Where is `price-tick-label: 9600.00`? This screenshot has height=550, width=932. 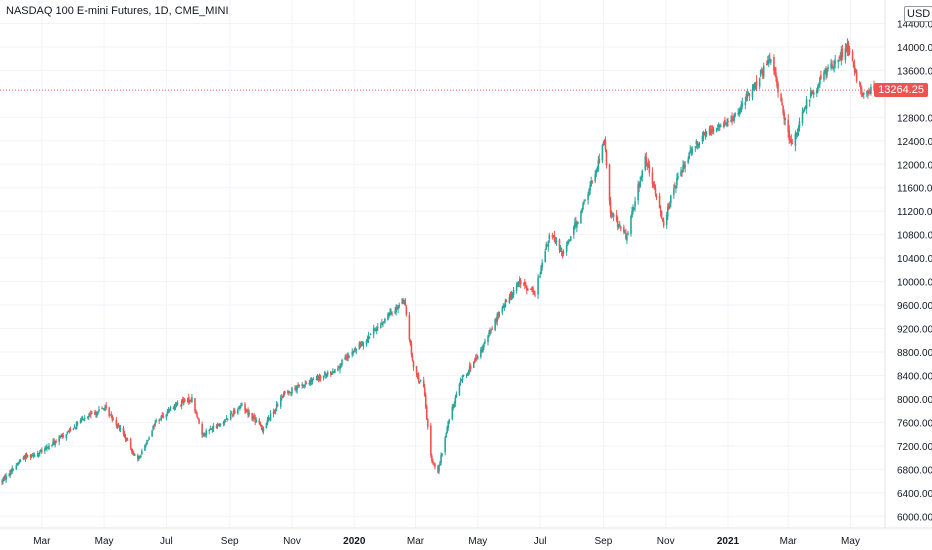 price-tick-label: 9600.00 is located at coordinates (914, 306).